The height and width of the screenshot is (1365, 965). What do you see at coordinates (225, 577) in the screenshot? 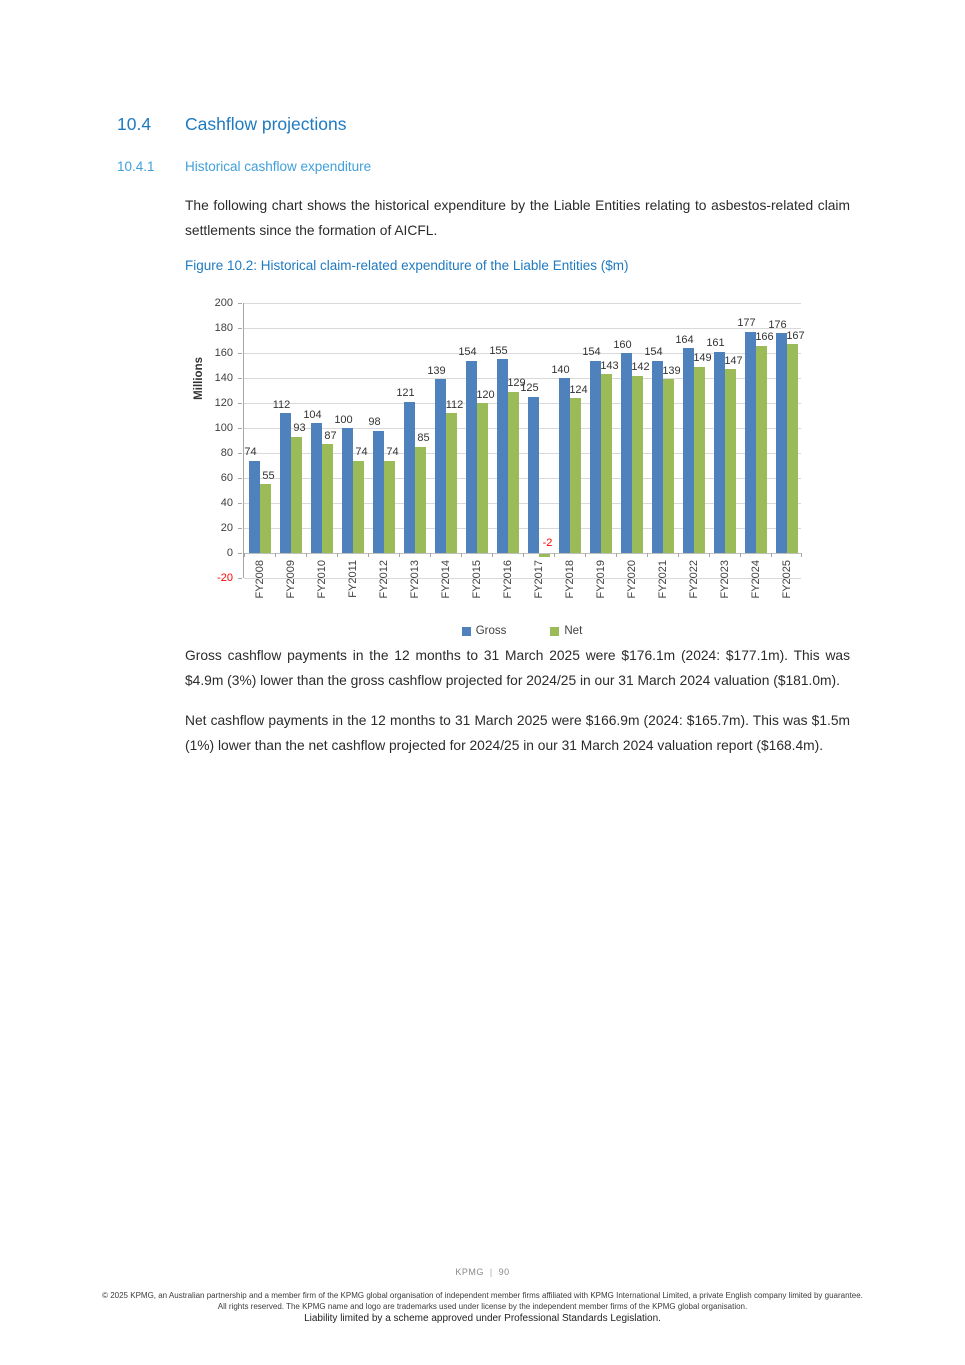
I see `y-tick-label: -20` at bounding box center [225, 577].